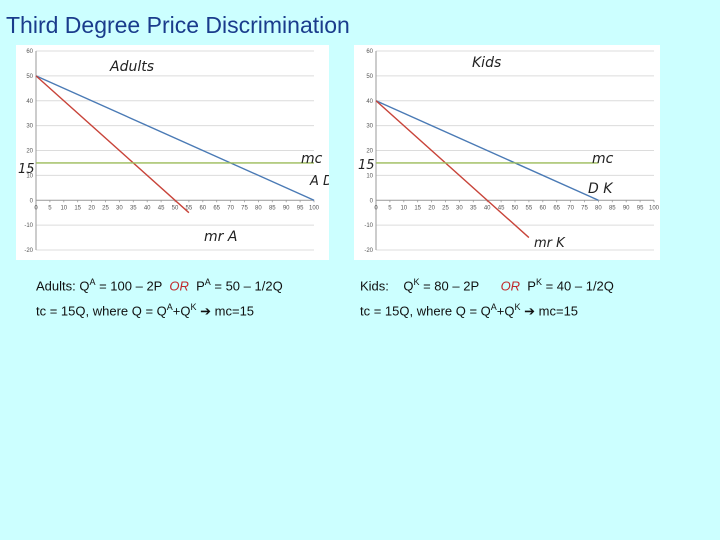 This screenshot has height=540, width=720. I want to click on demand-label: A D, so click(319, 181).